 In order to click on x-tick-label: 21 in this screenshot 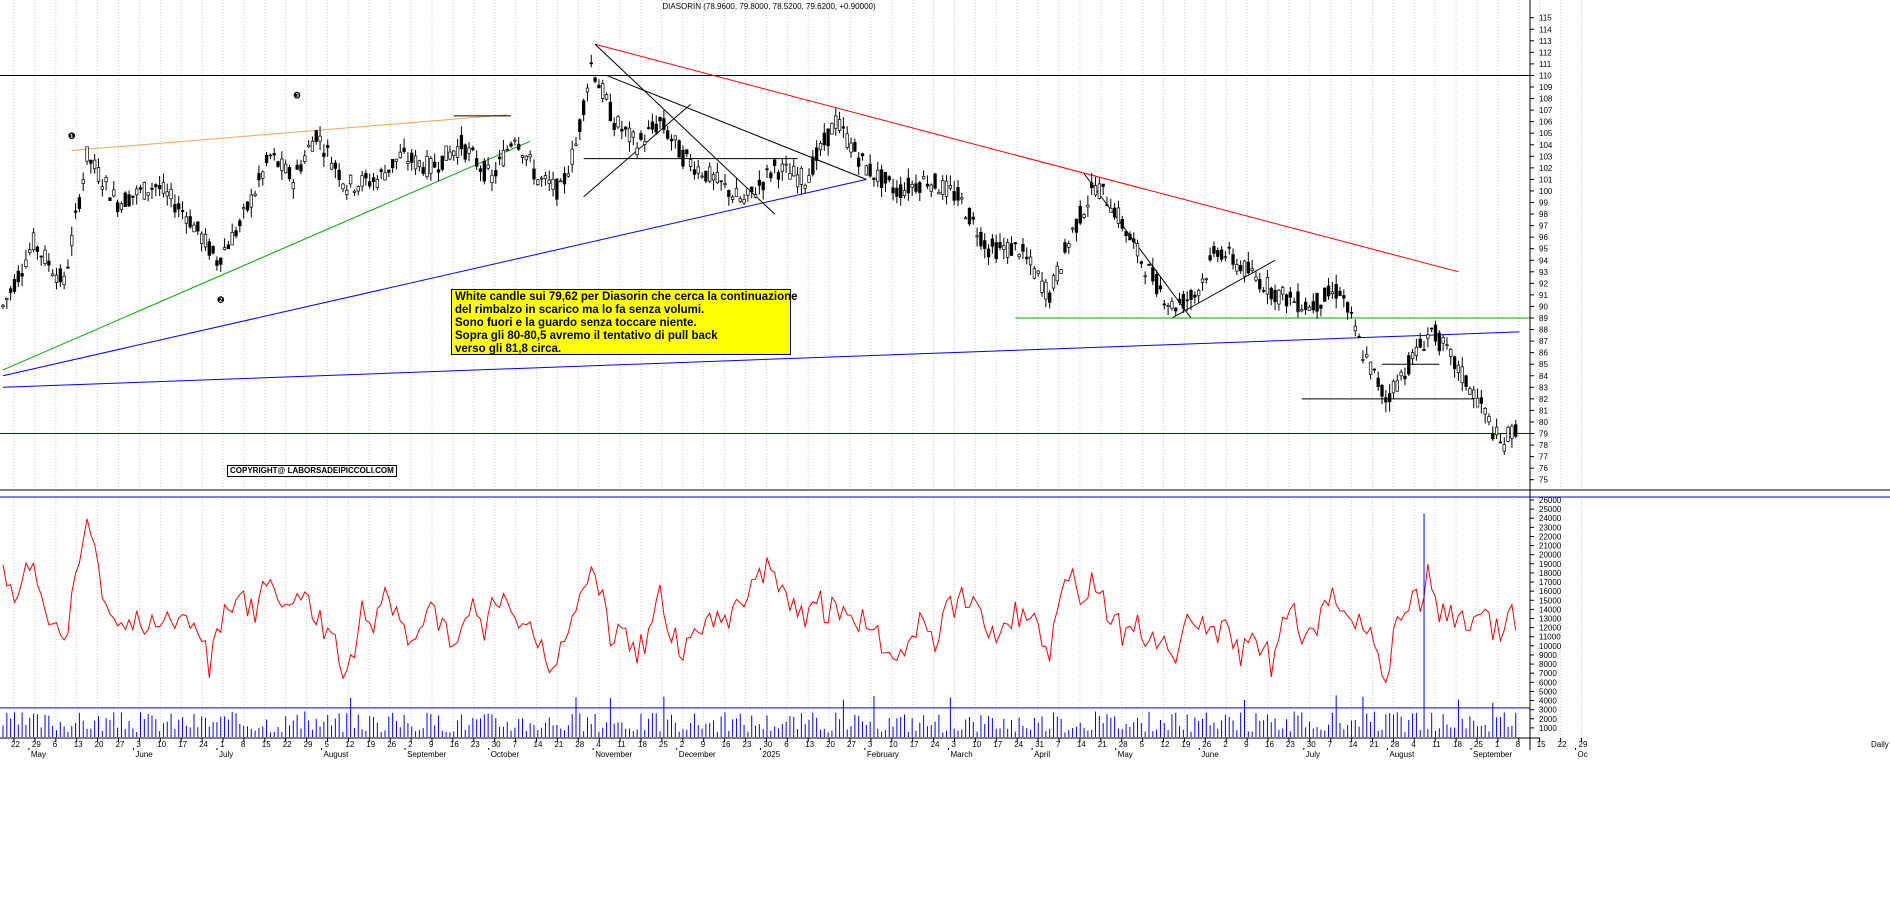, I will do `click(1102, 744)`.